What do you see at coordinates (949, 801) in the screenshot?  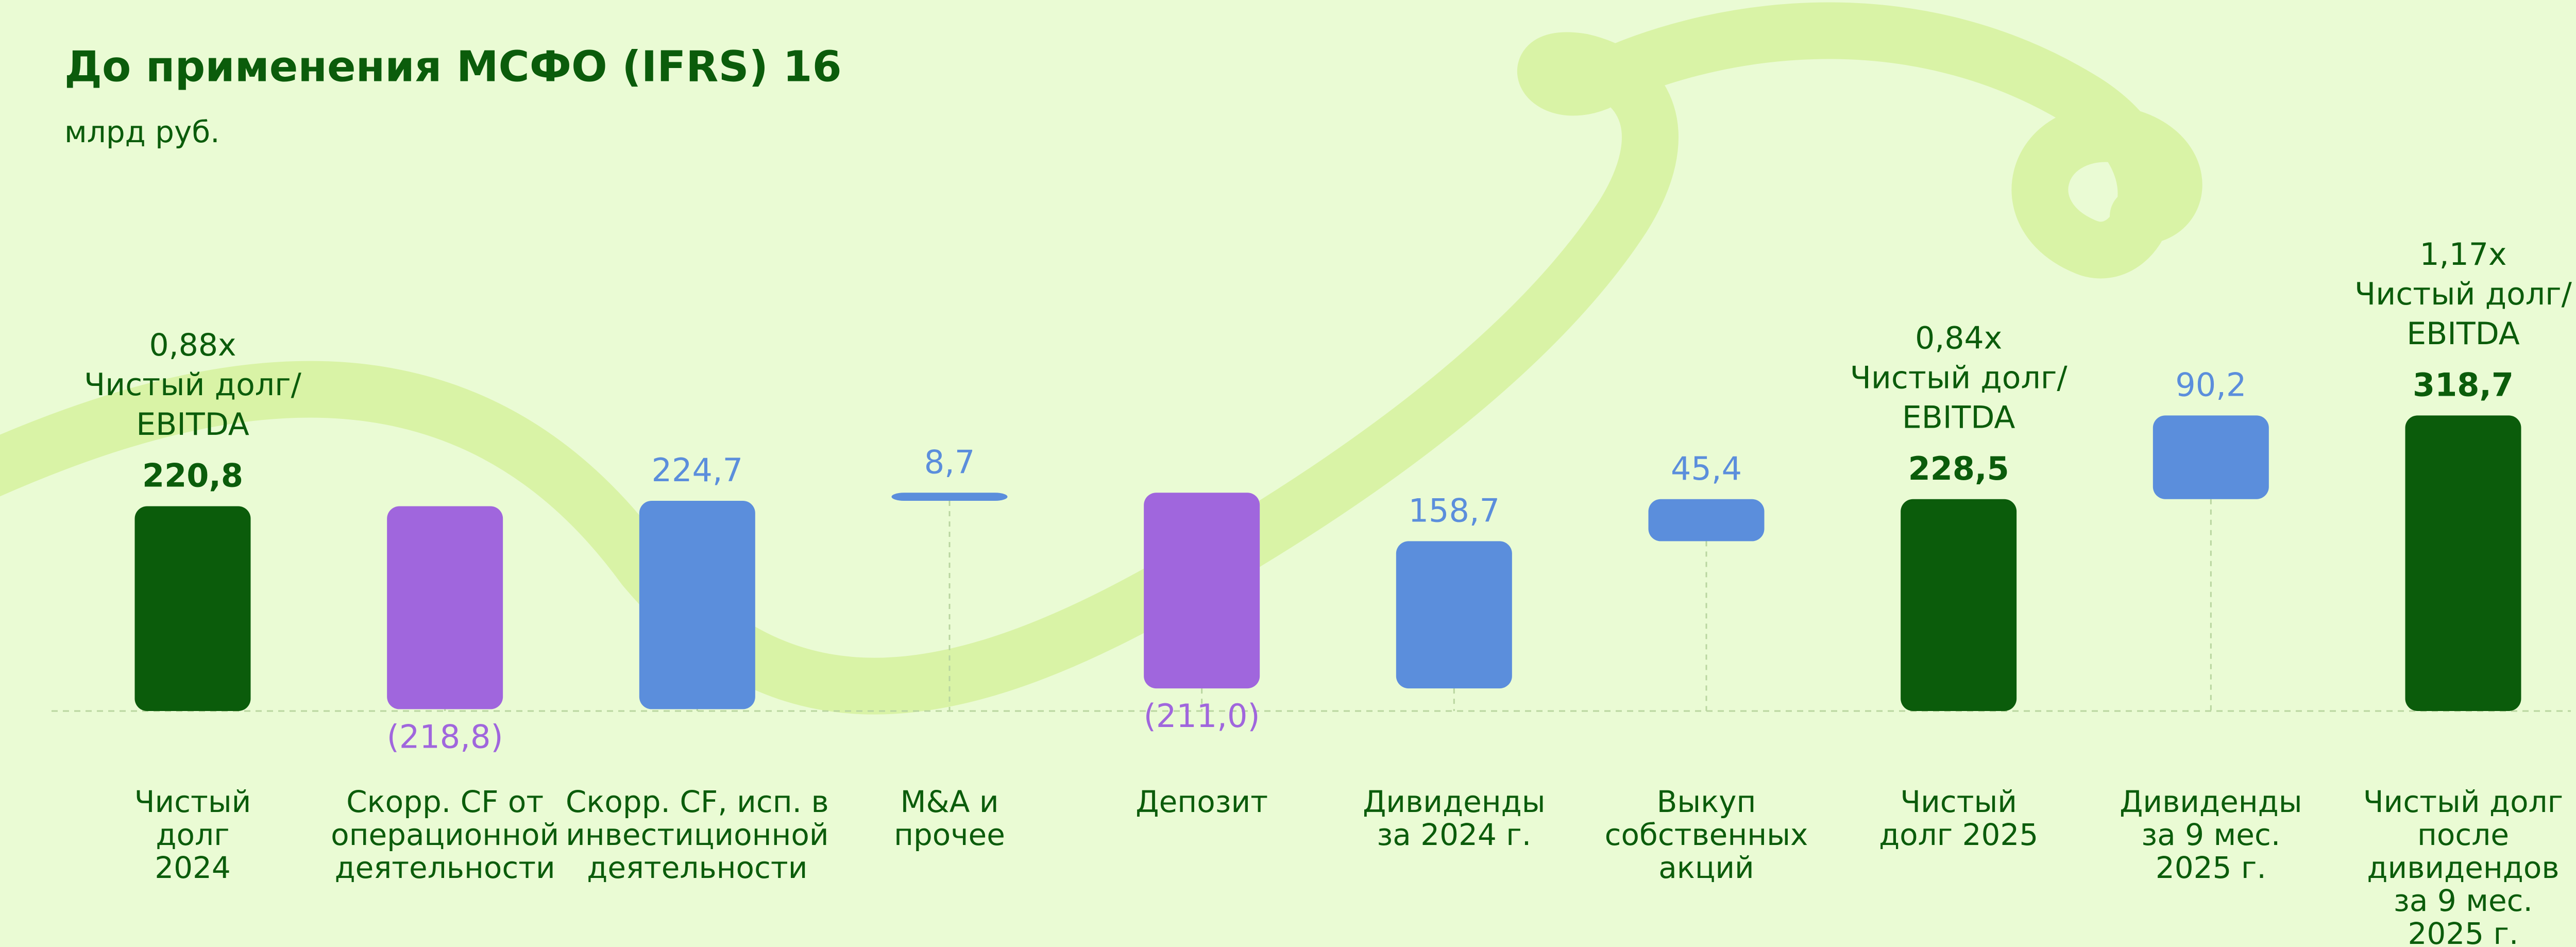 I see `x-tick-label: M&A и` at bounding box center [949, 801].